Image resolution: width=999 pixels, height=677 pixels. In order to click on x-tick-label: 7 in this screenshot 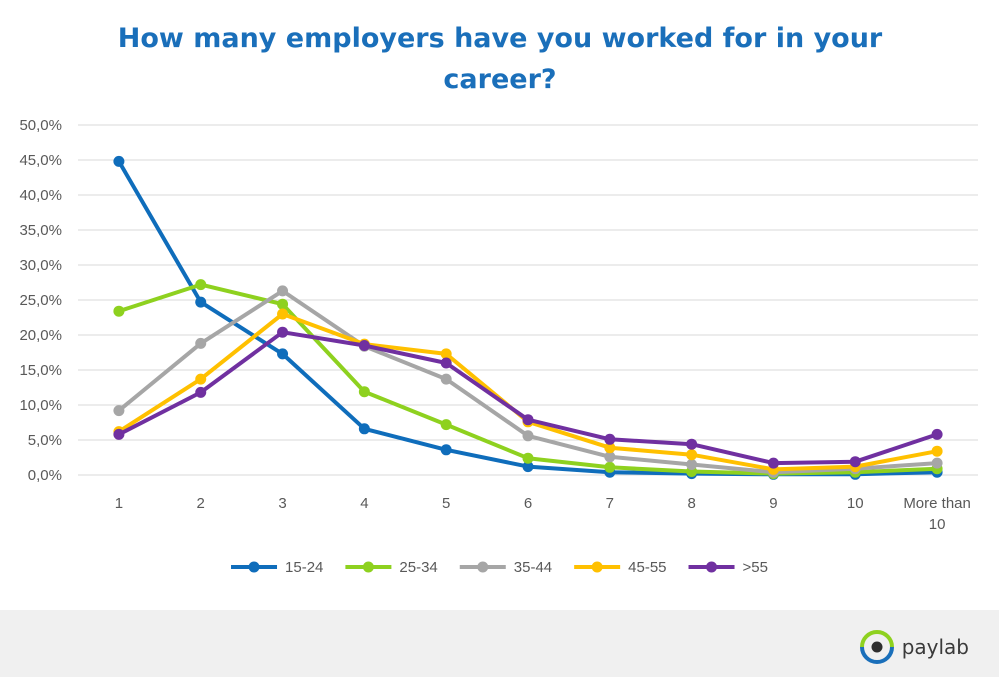, I will do `click(610, 503)`.